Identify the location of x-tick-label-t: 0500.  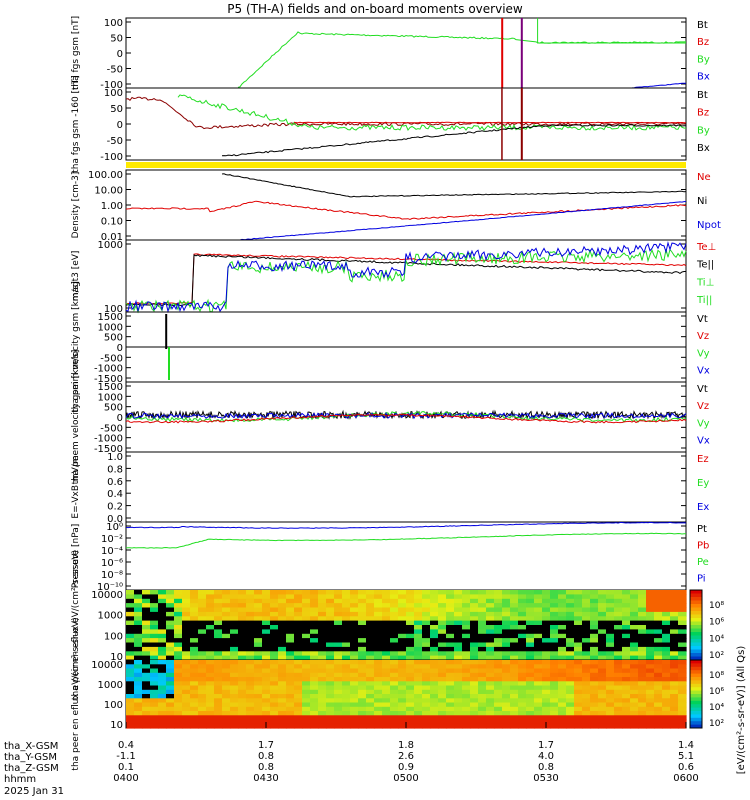
(405, 778).